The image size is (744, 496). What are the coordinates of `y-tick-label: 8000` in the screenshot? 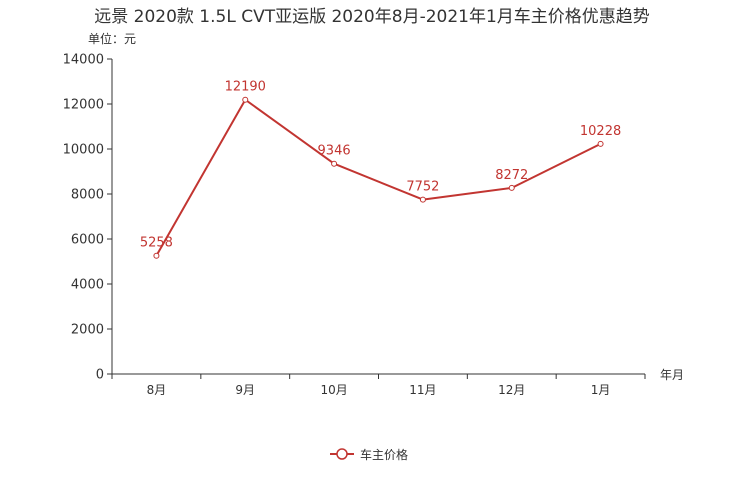 It's located at (87, 195).